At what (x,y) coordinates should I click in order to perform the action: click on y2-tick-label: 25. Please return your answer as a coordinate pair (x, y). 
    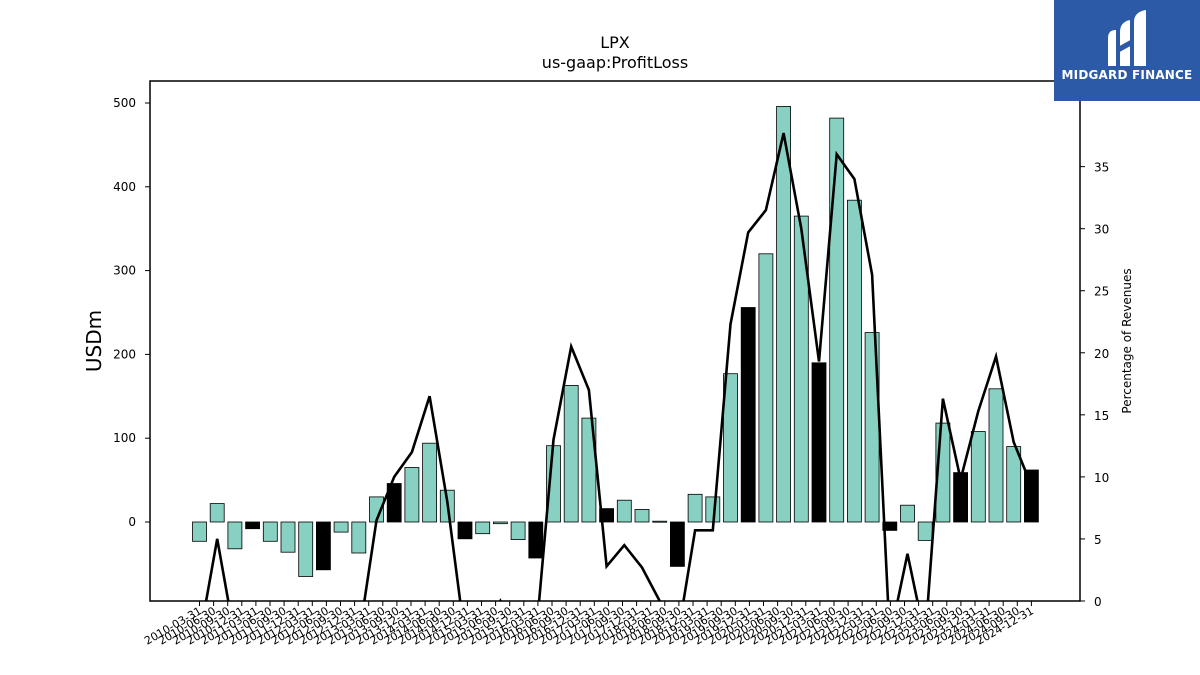
    Looking at the image, I should click on (1101, 292).